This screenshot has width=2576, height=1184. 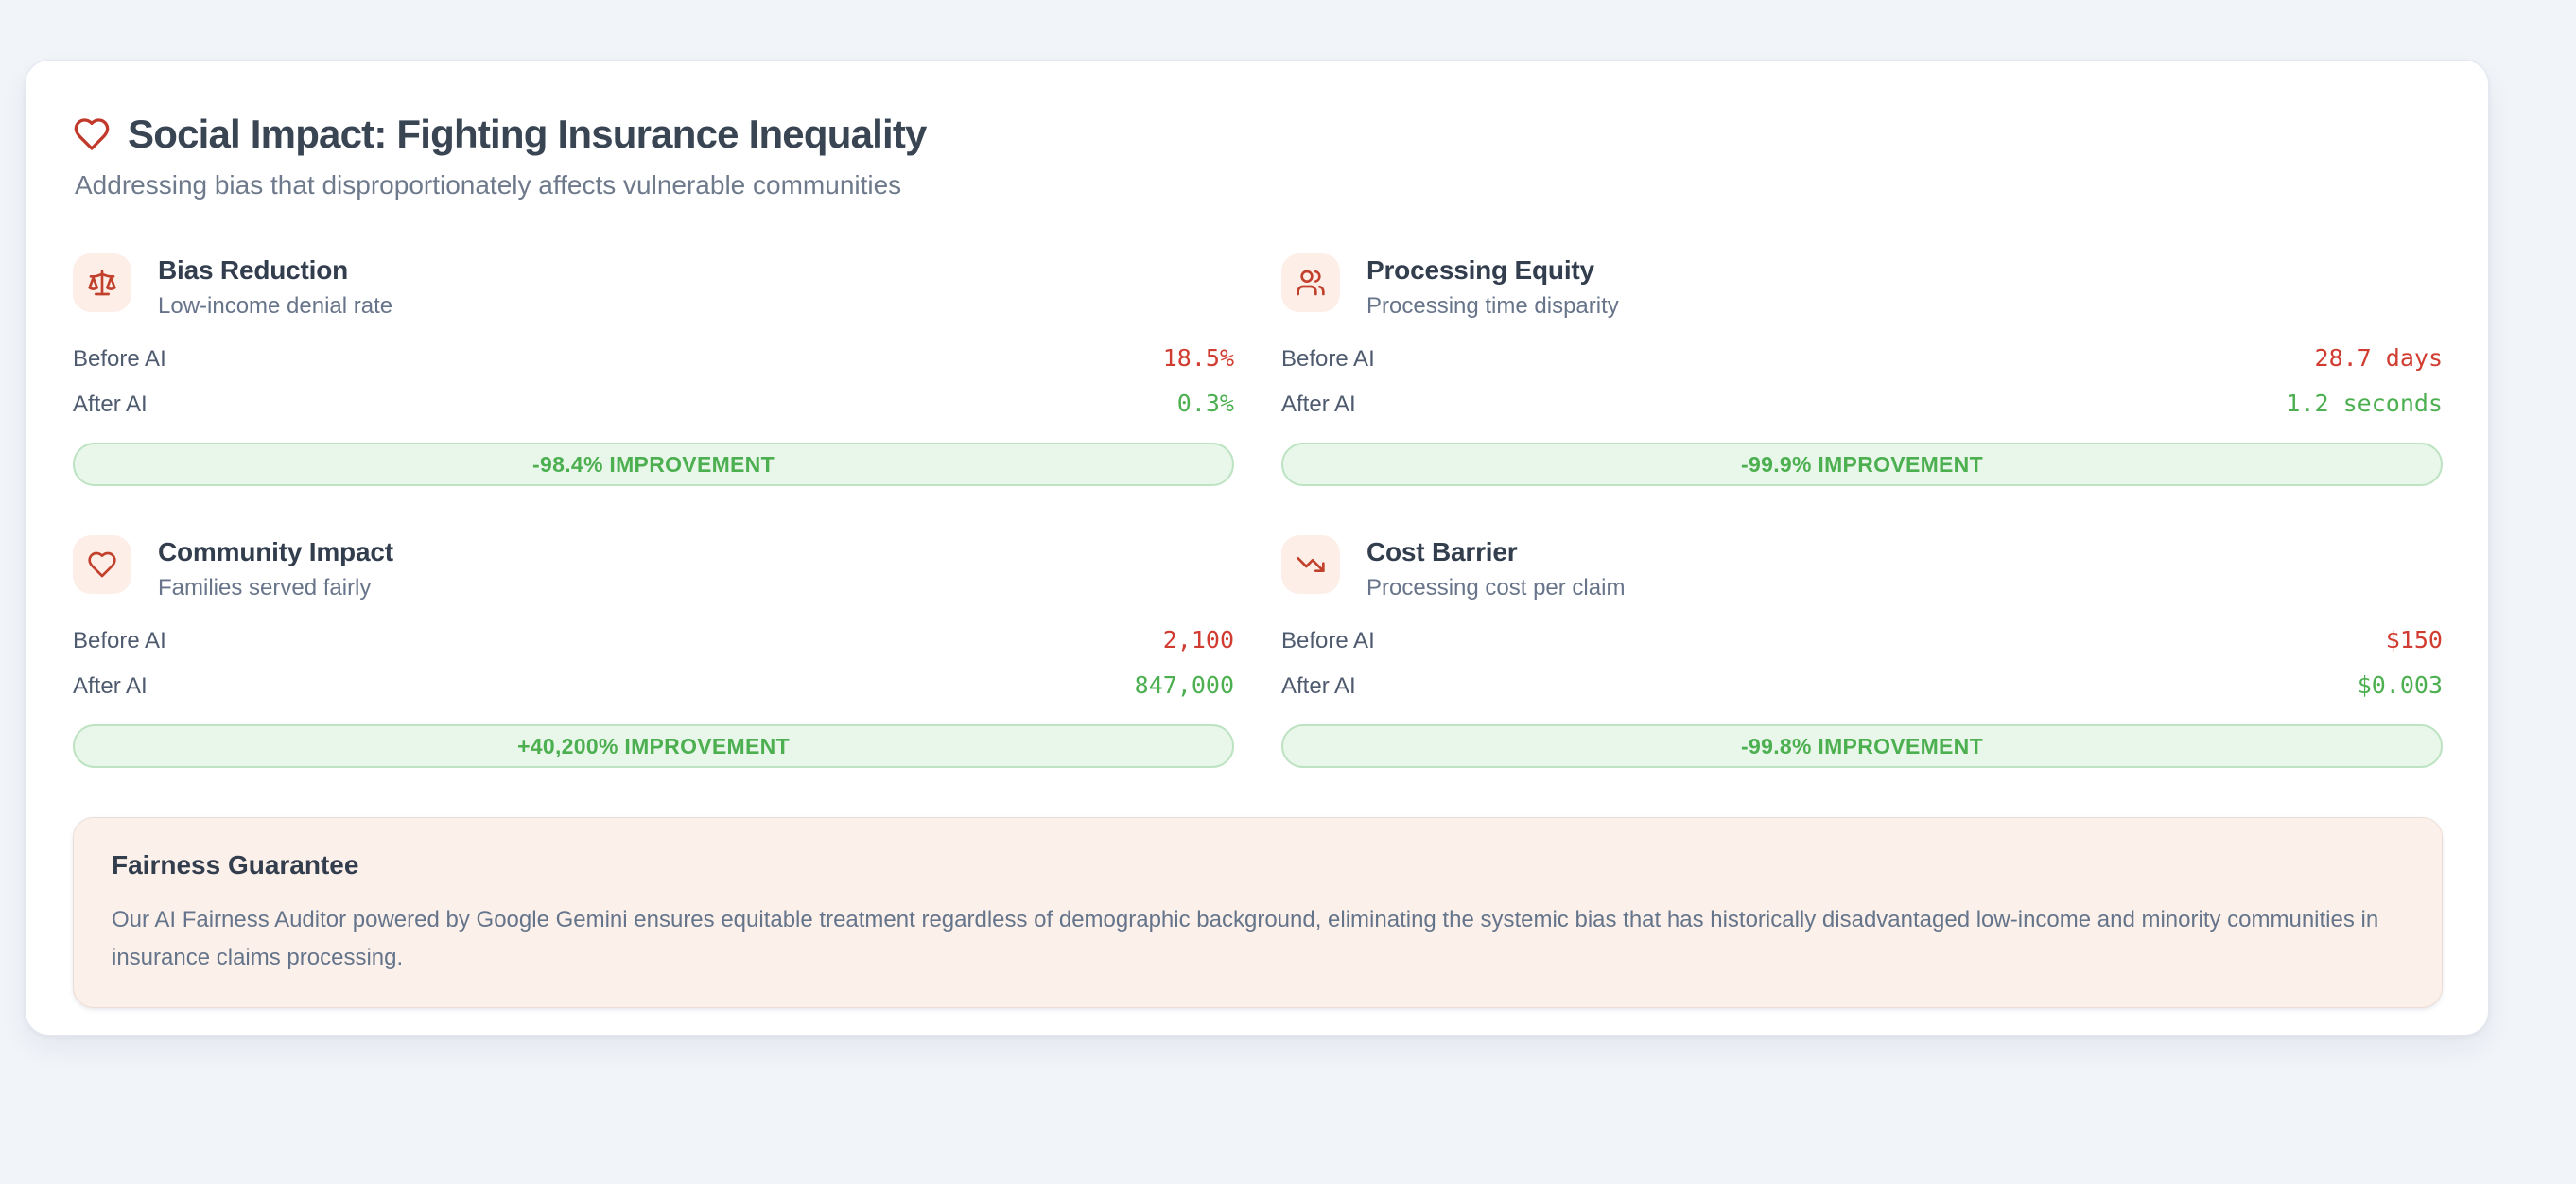 What do you see at coordinates (1862, 685) in the screenshot?
I see `after-ai-row: After AI $0.003` at bounding box center [1862, 685].